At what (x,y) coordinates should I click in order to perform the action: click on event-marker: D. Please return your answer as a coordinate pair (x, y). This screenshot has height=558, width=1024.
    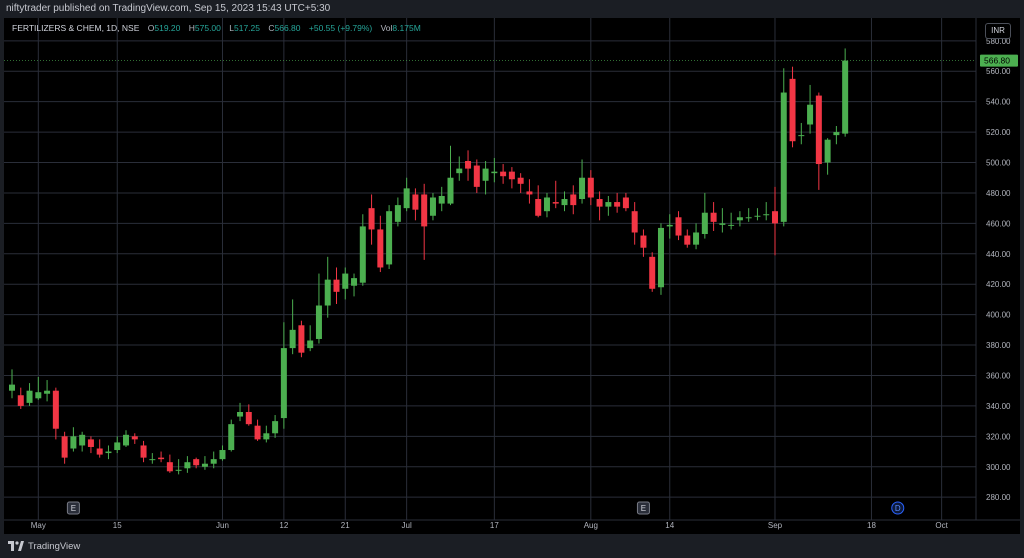
    Looking at the image, I should click on (898, 508).